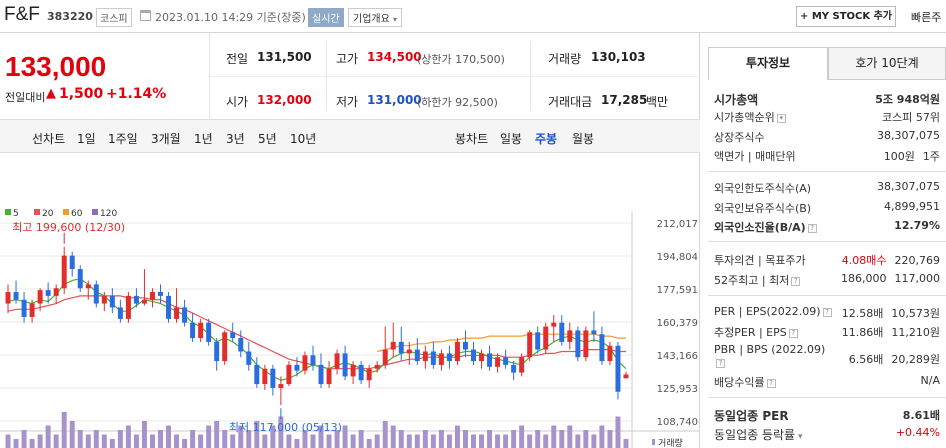 The width and height of the screenshot is (946, 448). I want to click on tab-period-1w: 1주일, so click(123, 139).